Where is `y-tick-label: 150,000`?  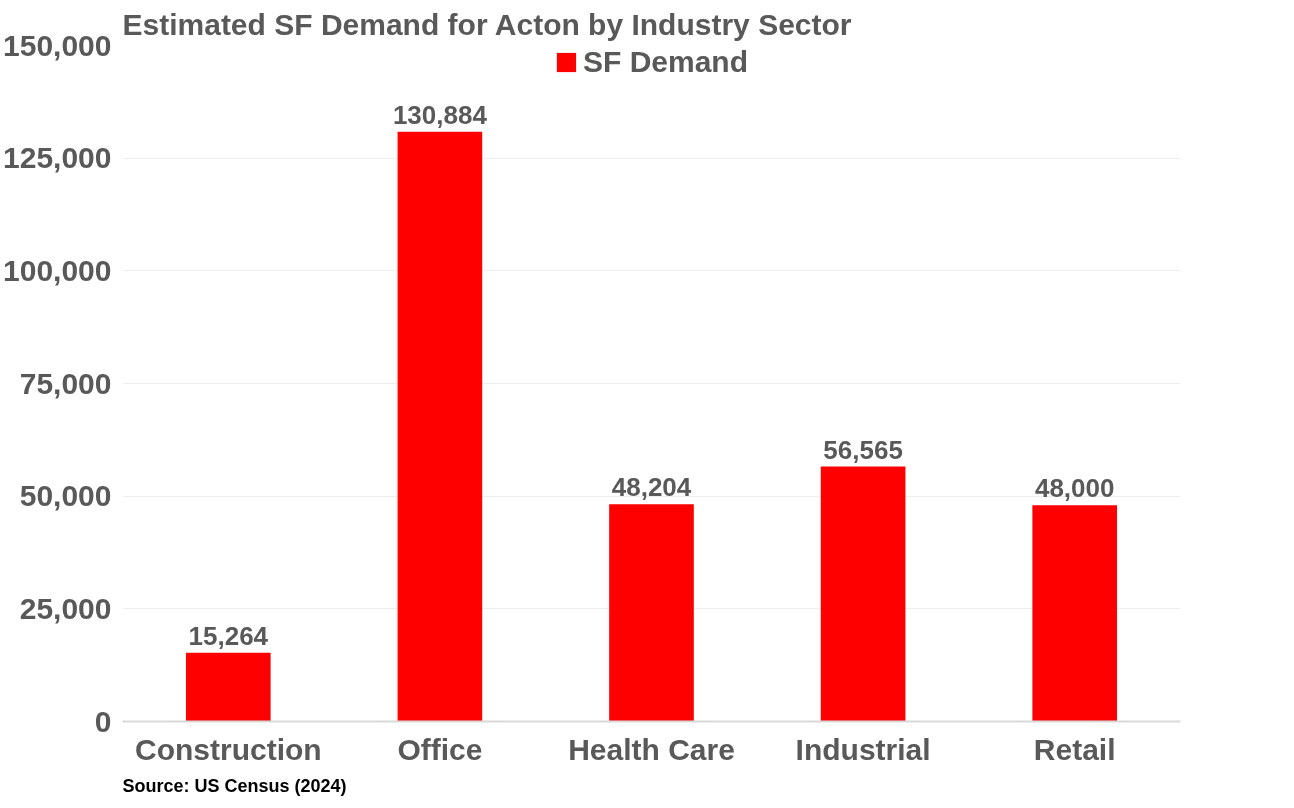
y-tick-label: 150,000 is located at coordinates (57, 45).